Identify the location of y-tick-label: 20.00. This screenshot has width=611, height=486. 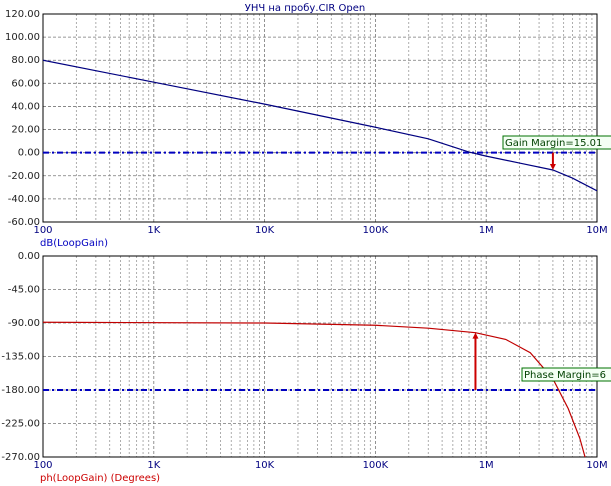
(25, 130).